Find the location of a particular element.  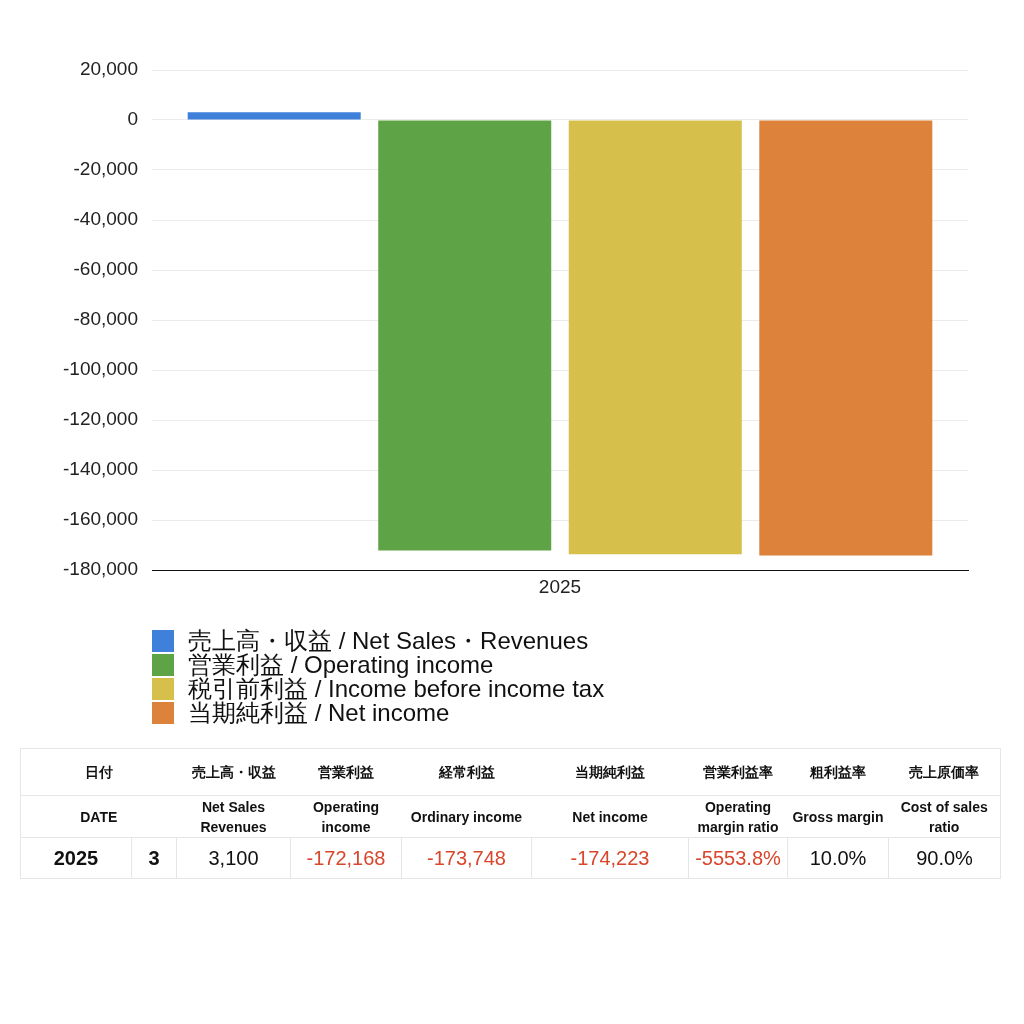

text: -5553.8% is located at coordinates (738, 858).